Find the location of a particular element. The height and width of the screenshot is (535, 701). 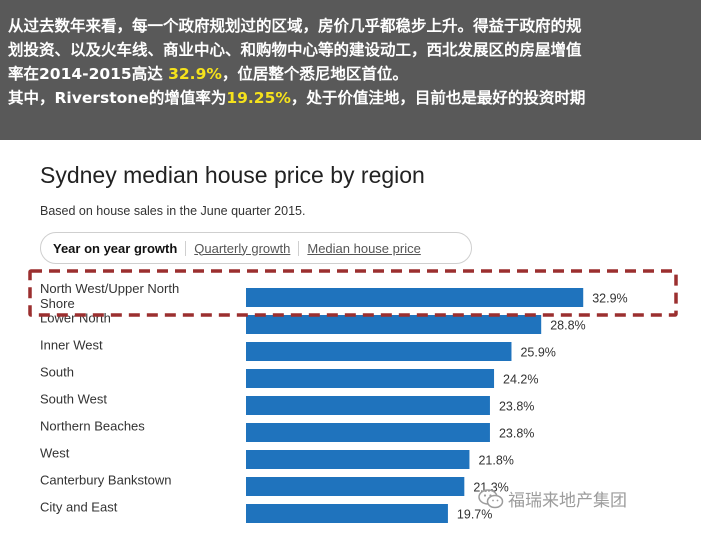

wechat-icon is located at coordinates (491, 498).